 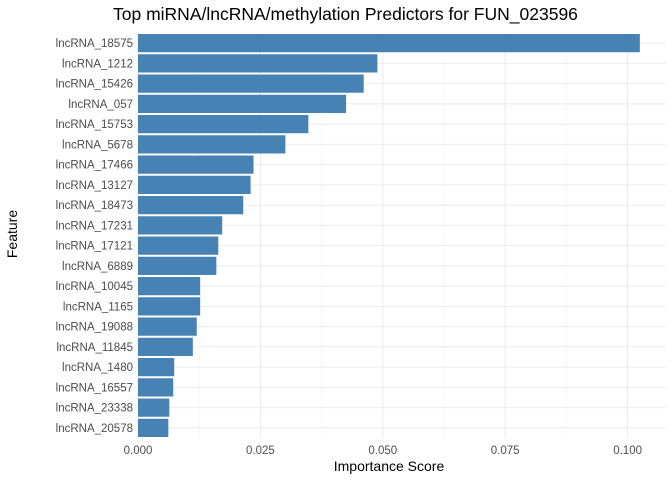 I want to click on y-tick-label: lncRNA_1165, so click(x=98, y=307).